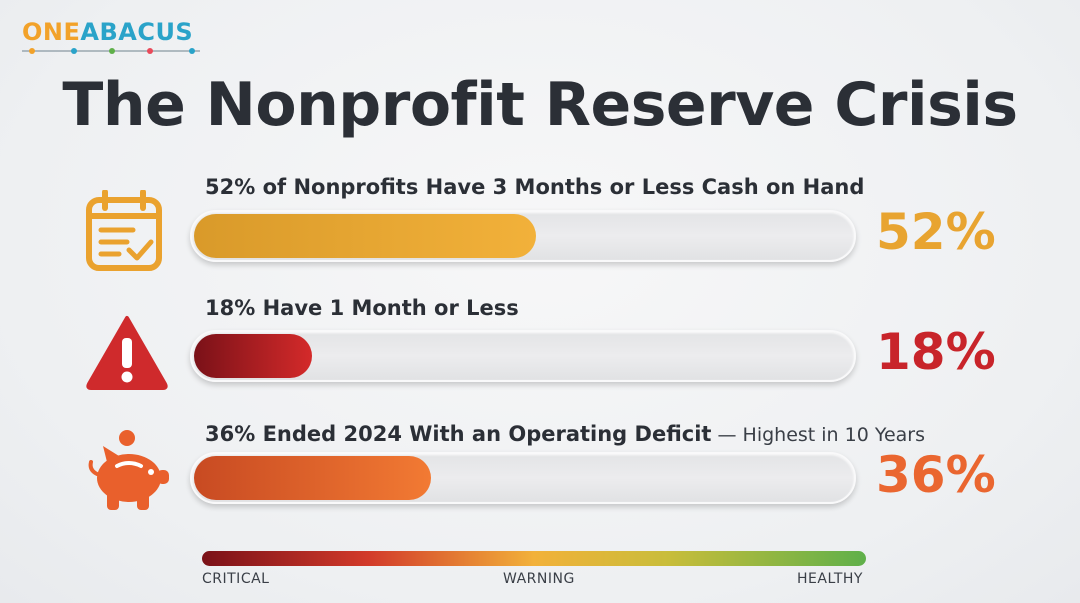  I want to click on abacus-beads-icon, so click(111, 51).